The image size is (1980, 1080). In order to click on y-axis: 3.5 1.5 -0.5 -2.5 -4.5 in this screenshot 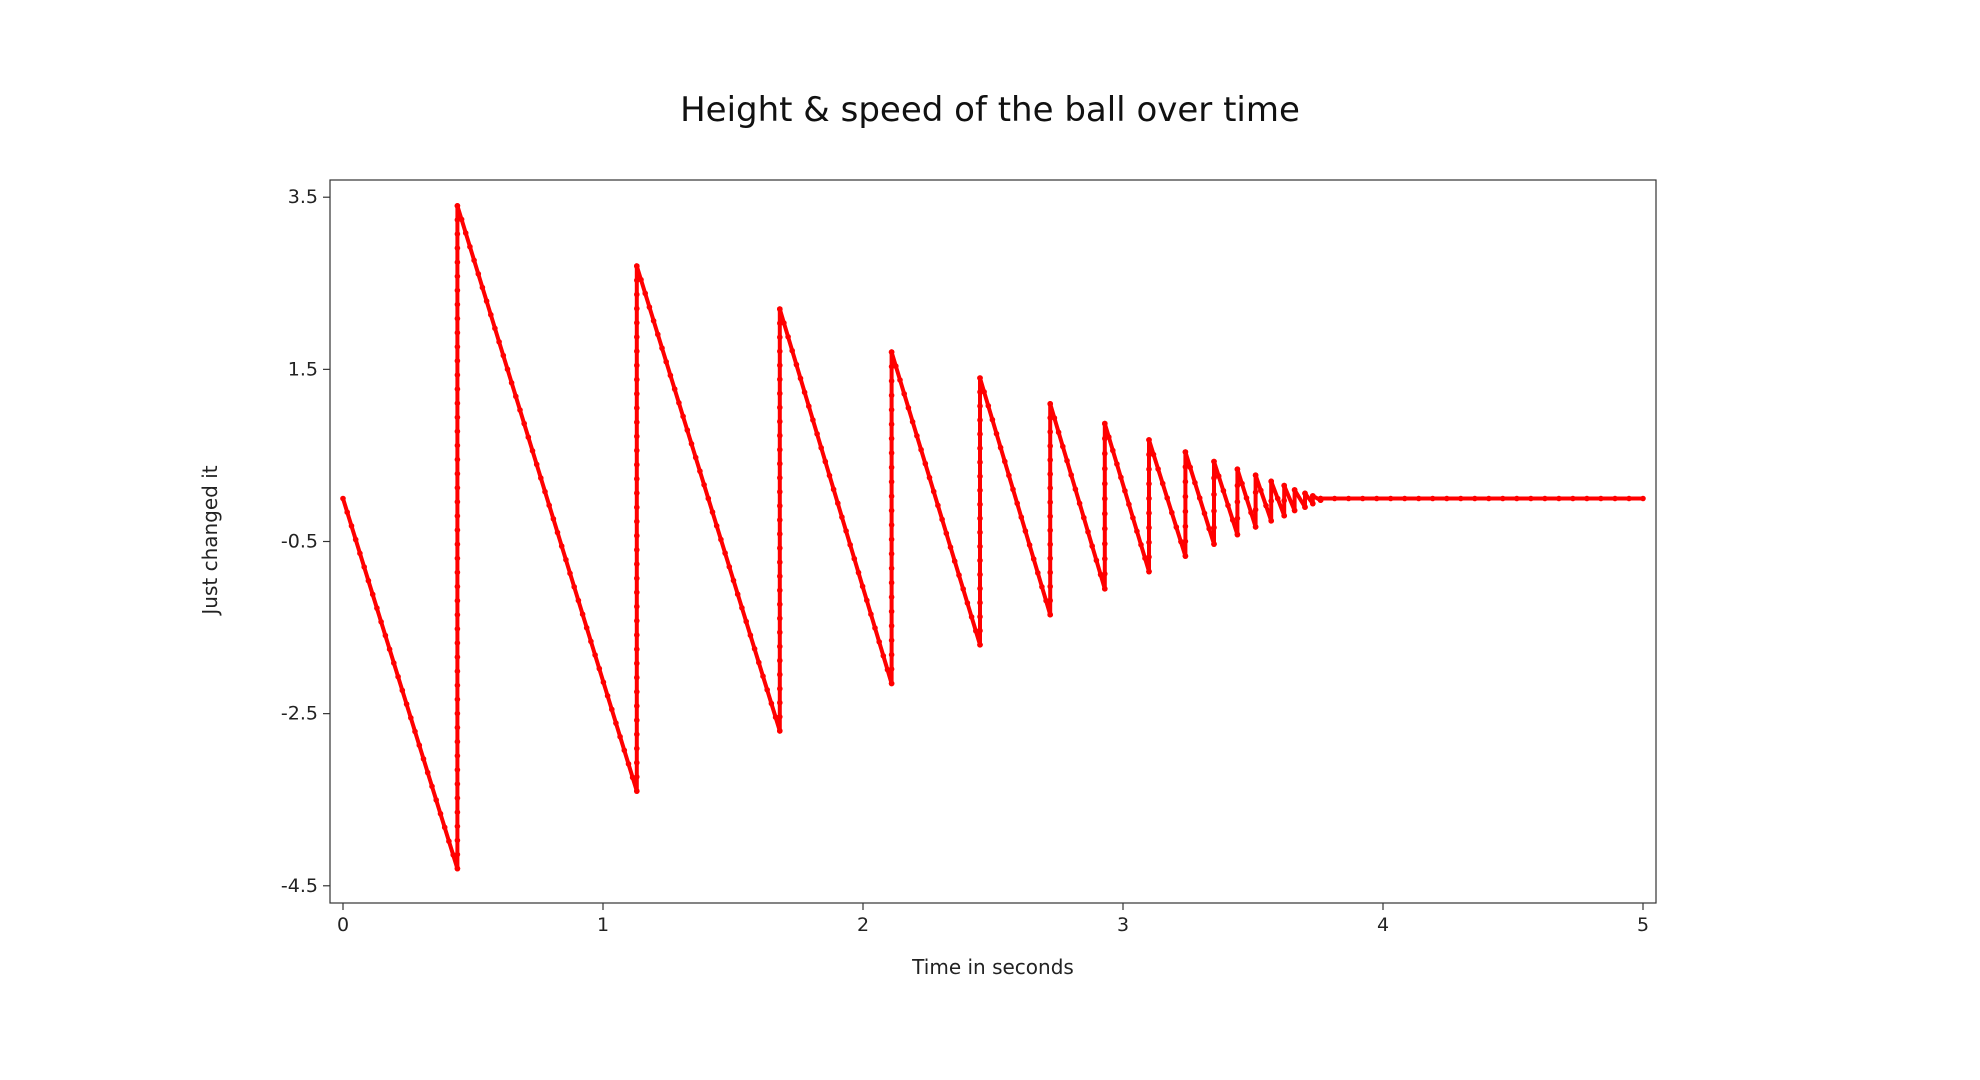, I will do `click(305, 541)`.